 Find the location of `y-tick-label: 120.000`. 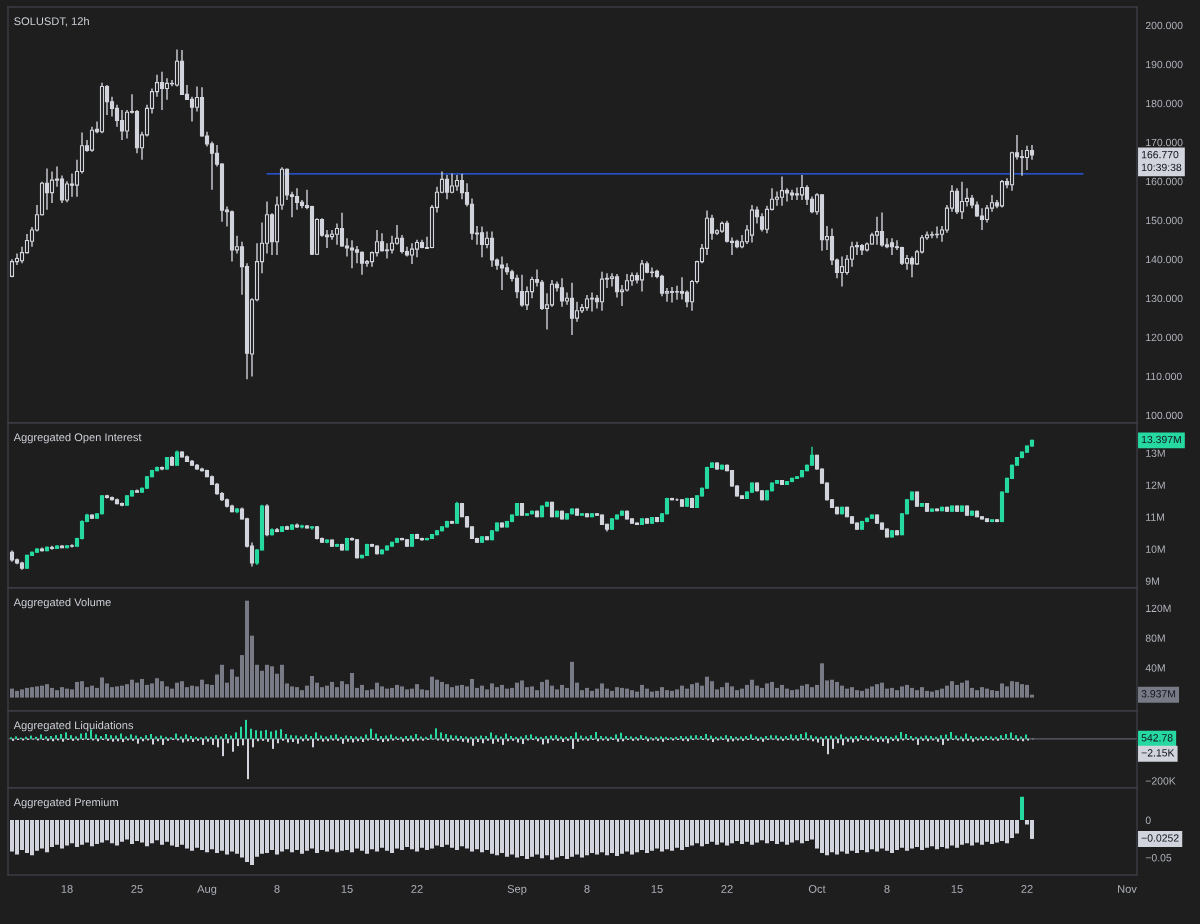

y-tick-label: 120.000 is located at coordinates (1164, 337).